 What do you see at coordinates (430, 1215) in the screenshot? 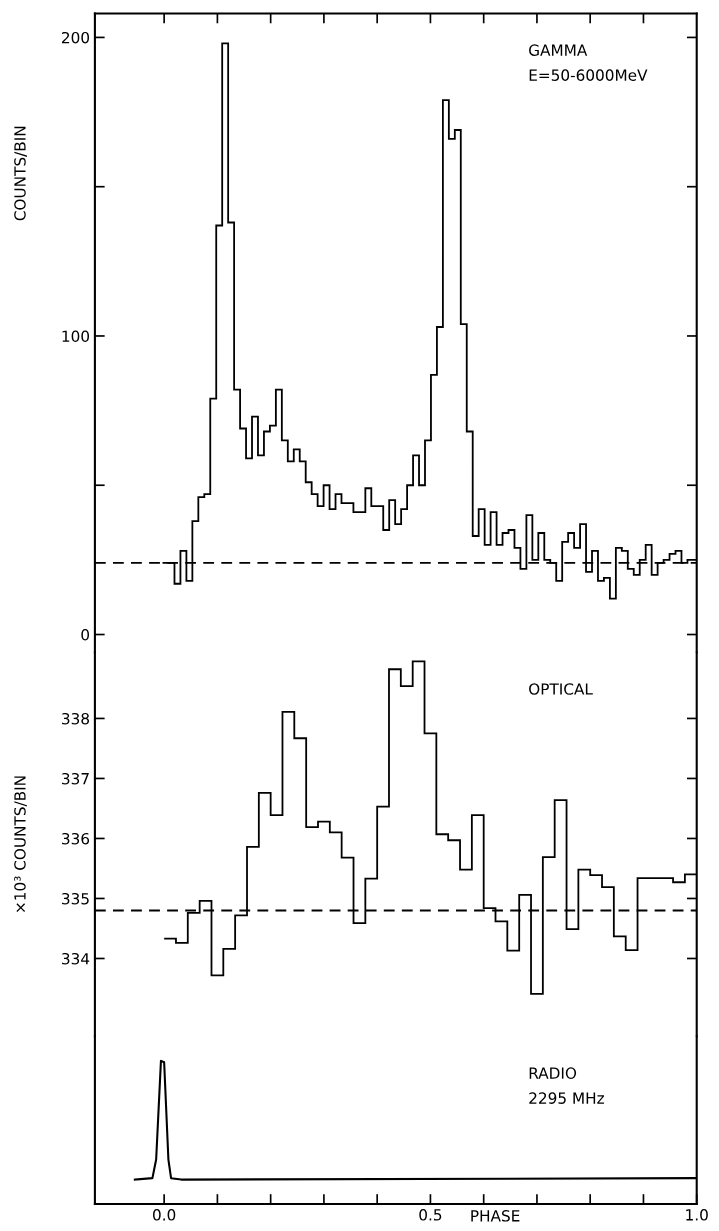
I see `x-tick-label: 0.5` at bounding box center [430, 1215].